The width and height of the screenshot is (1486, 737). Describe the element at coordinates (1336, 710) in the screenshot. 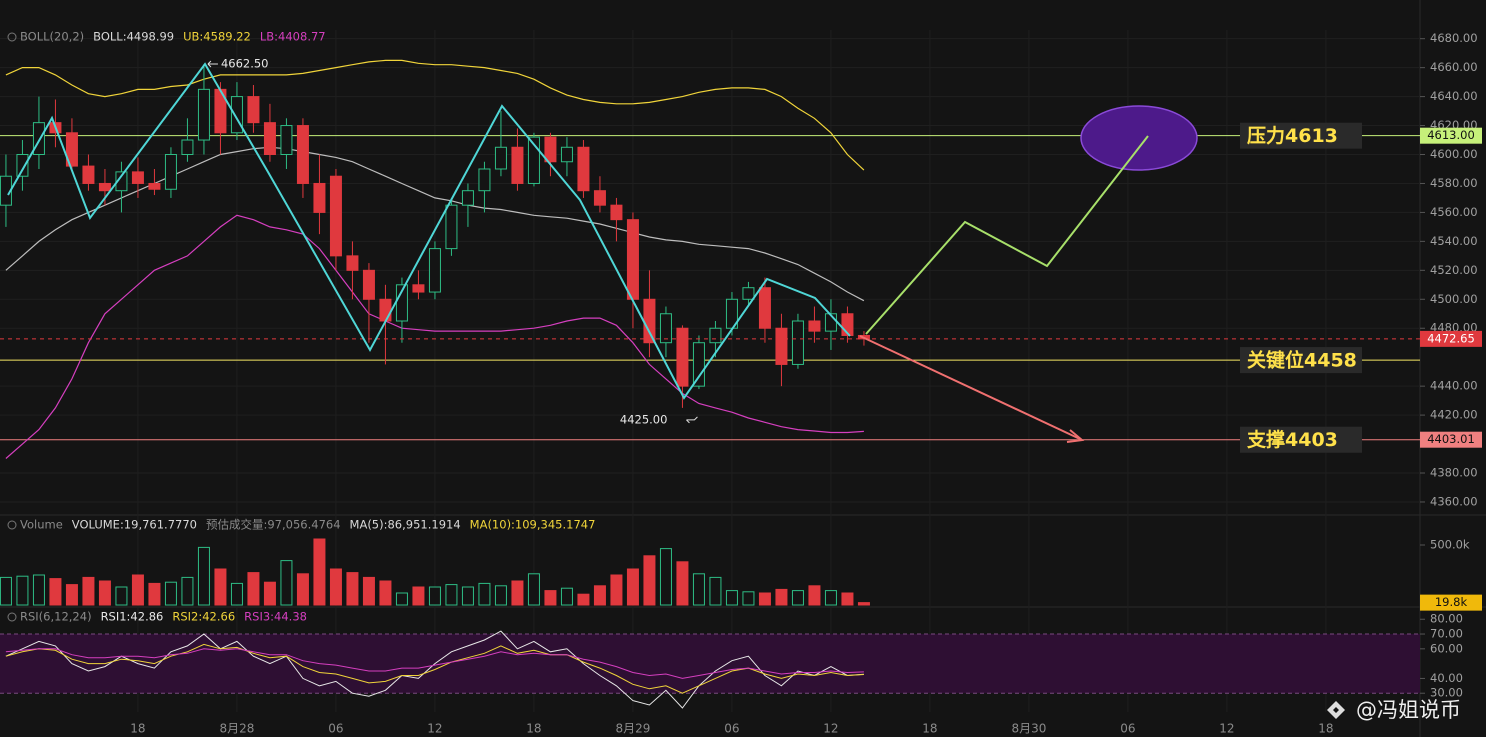

I see `watermark-icon` at that location.